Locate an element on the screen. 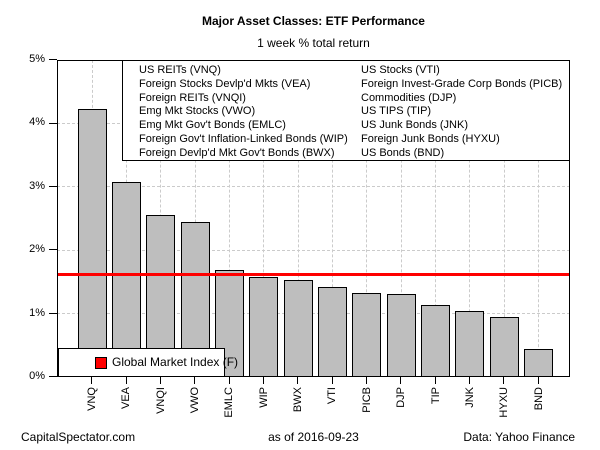  reference-line is located at coordinates (313, 274).